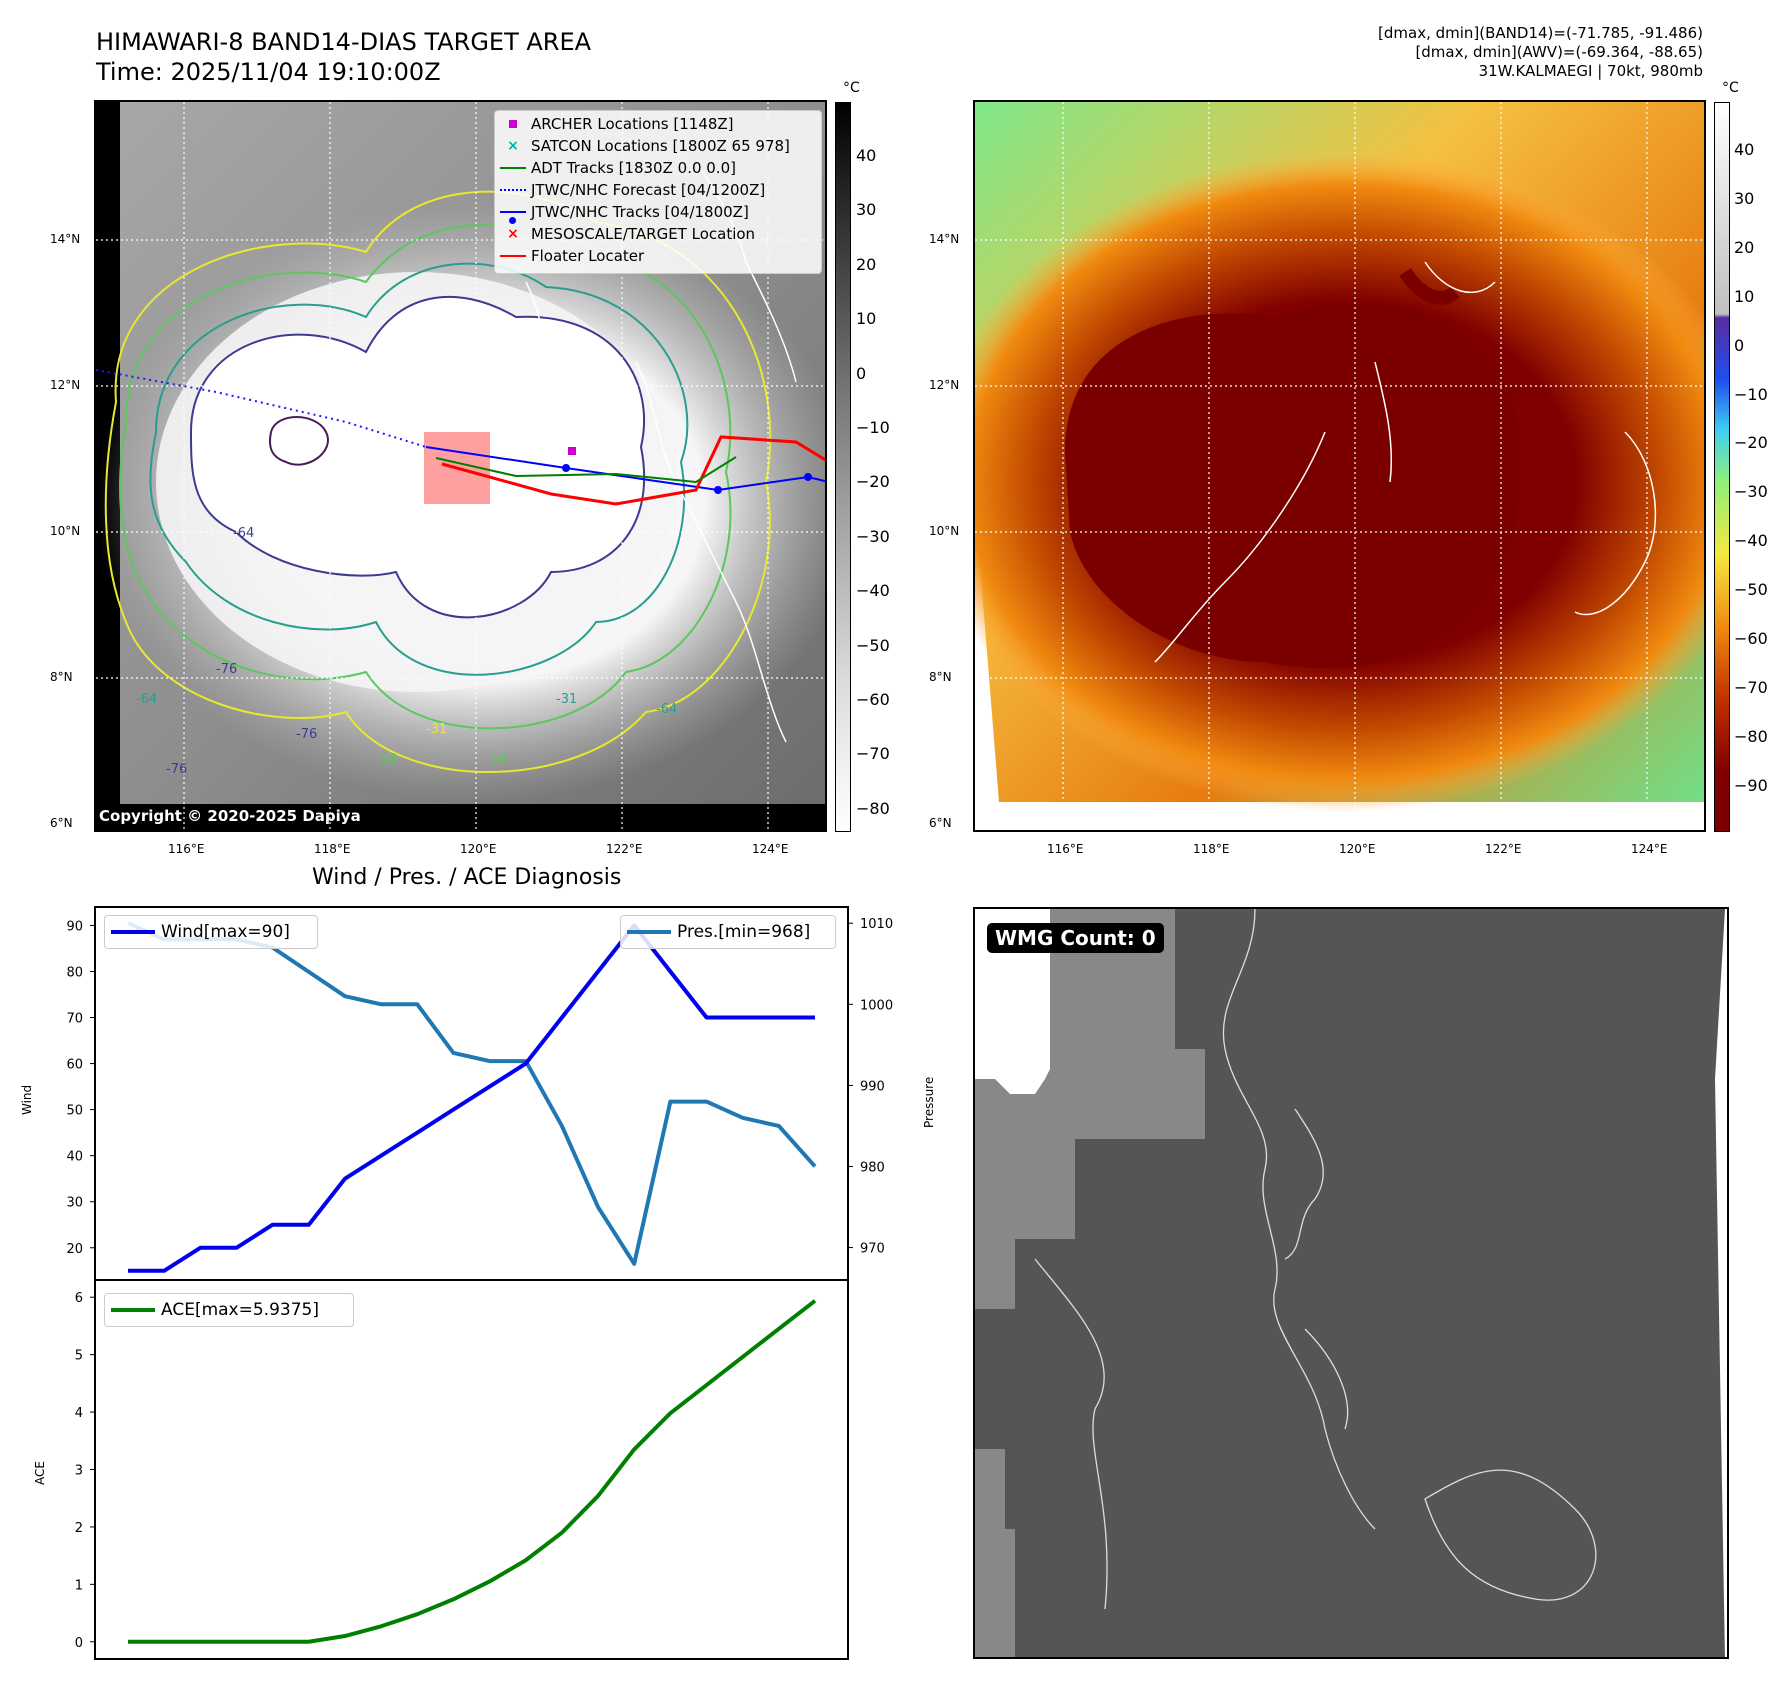  What do you see at coordinates (268, 72) in the screenshot?
I see `time-title: Time: 2025/11/04 19:10:00Z` at bounding box center [268, 72].